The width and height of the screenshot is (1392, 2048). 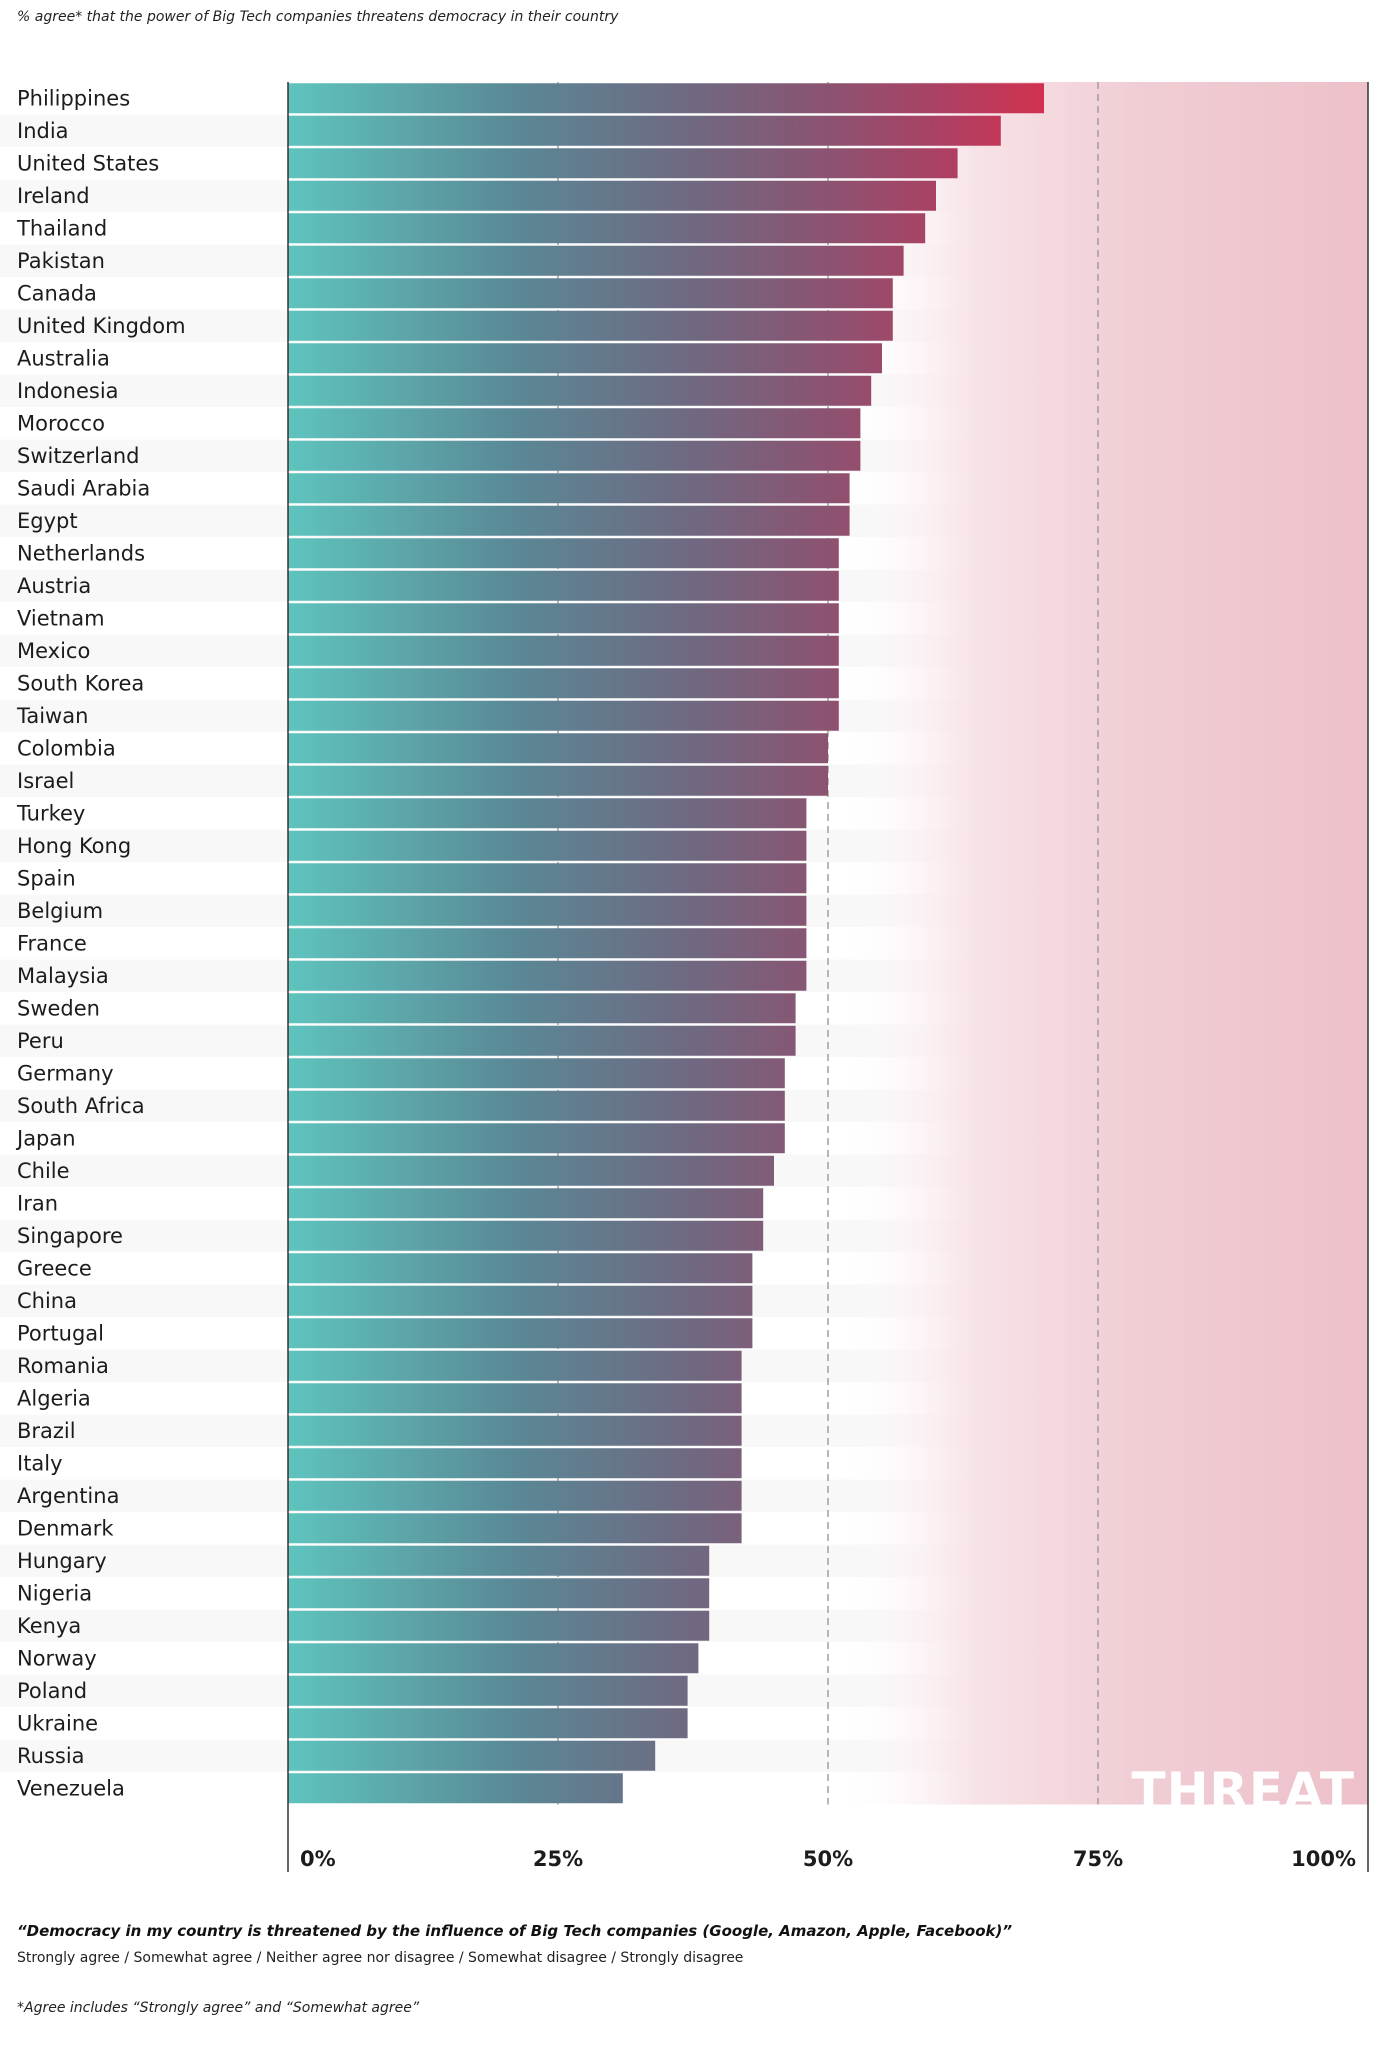 What do you see at coordinates (54, 586) in the screenshot?
I see `category-label: Austria` at bounding box center [54, 586].